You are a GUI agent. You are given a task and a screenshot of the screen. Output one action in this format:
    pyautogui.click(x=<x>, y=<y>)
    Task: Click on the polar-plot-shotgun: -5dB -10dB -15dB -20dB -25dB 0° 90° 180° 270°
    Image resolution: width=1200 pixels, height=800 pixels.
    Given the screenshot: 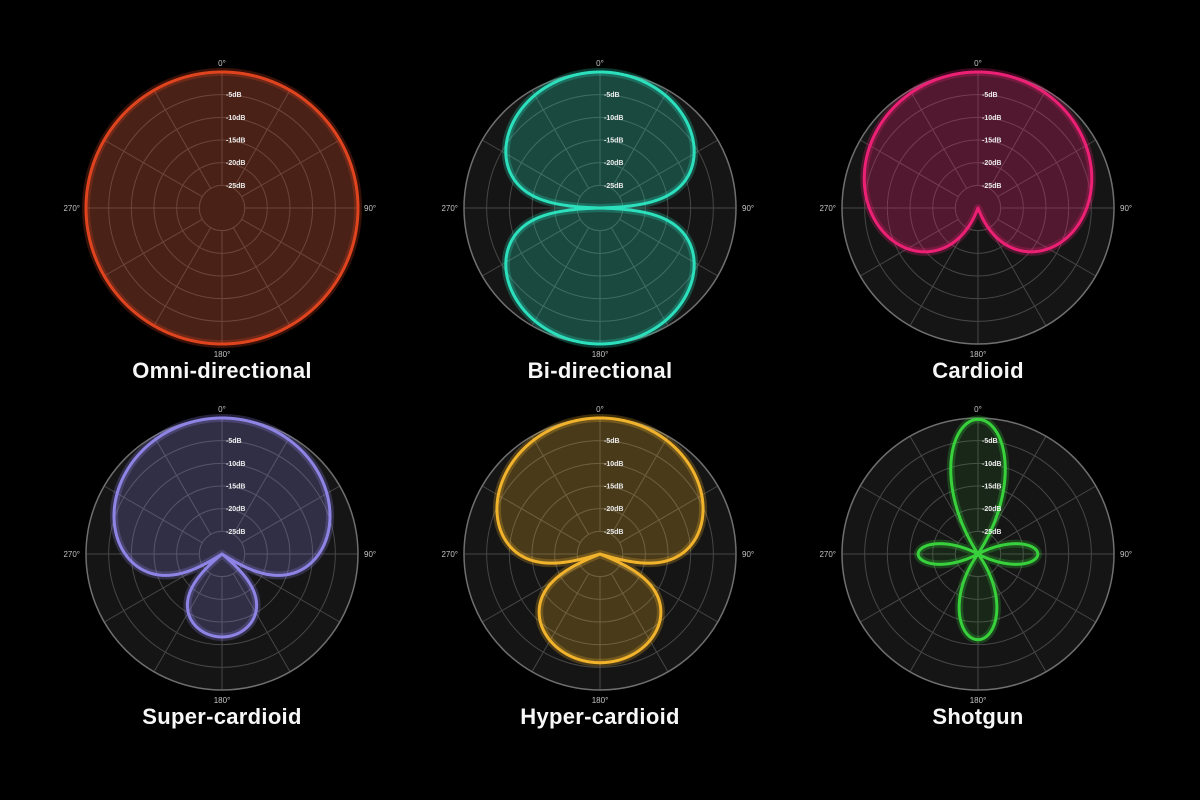 What is the action you would take?
    pyautogui.click(x=975, y=555)
    